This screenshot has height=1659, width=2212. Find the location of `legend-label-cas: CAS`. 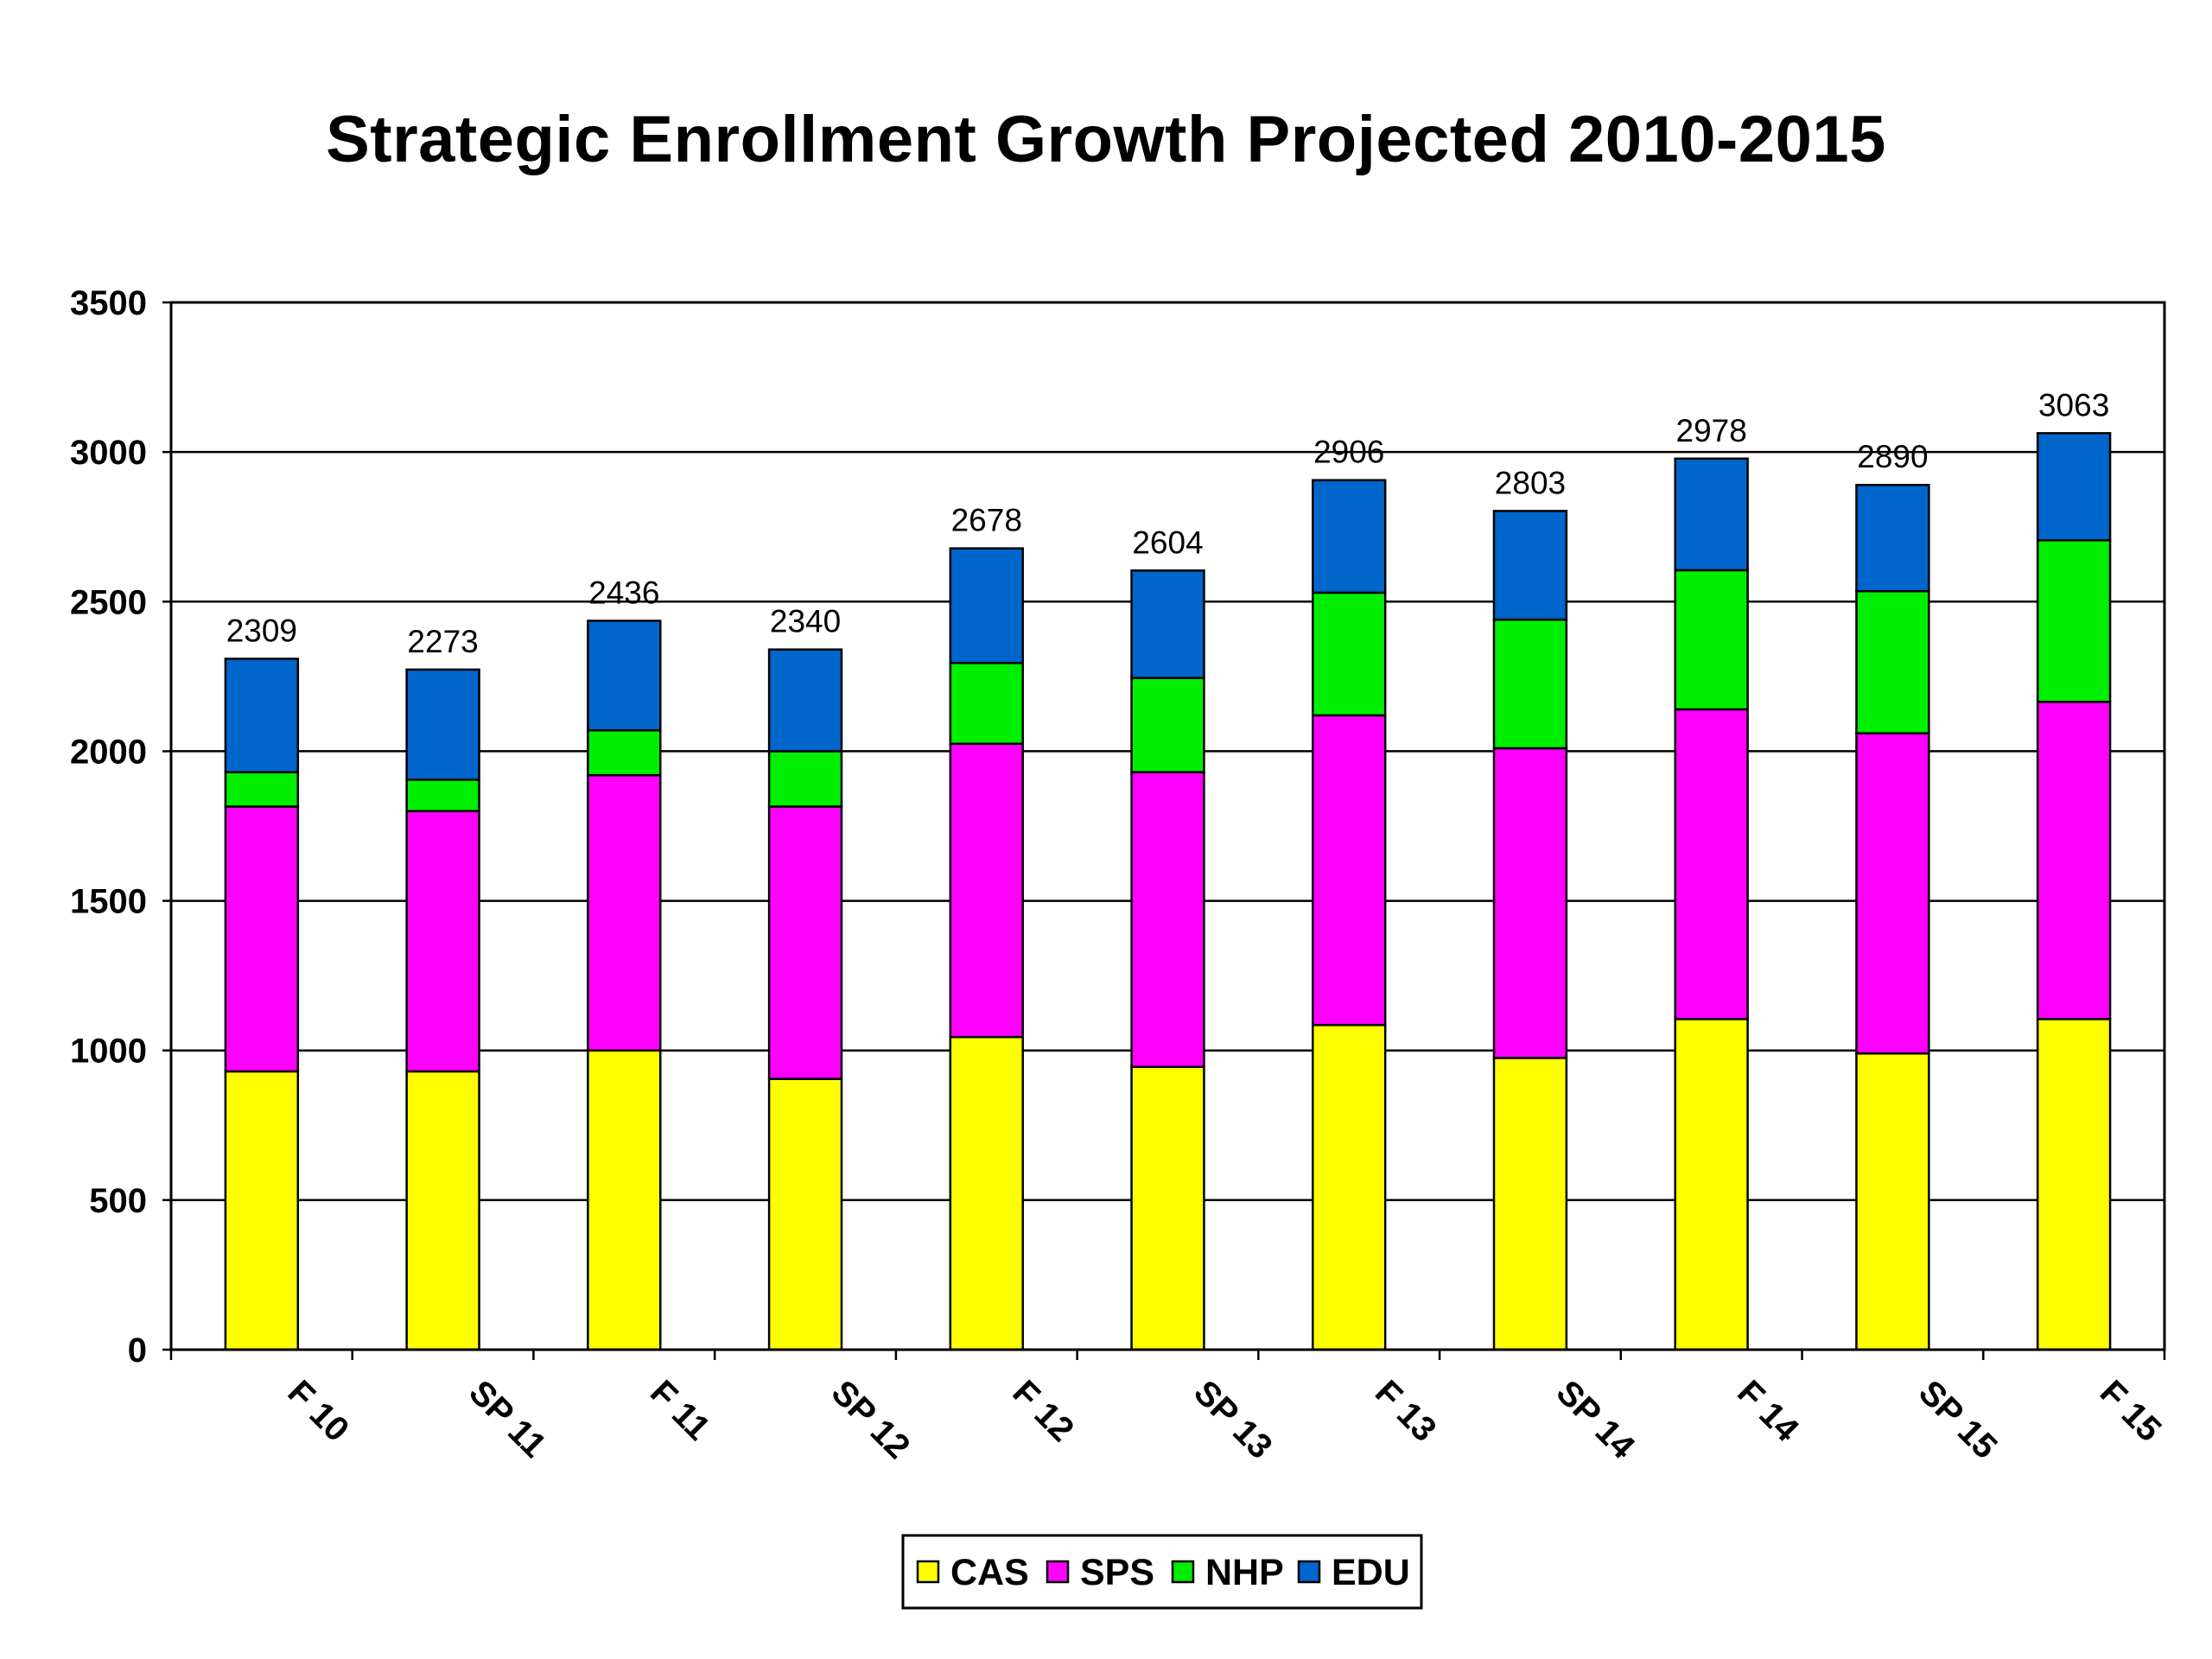

legend-label-cas: CAS is located at coordinates (990, 1572).